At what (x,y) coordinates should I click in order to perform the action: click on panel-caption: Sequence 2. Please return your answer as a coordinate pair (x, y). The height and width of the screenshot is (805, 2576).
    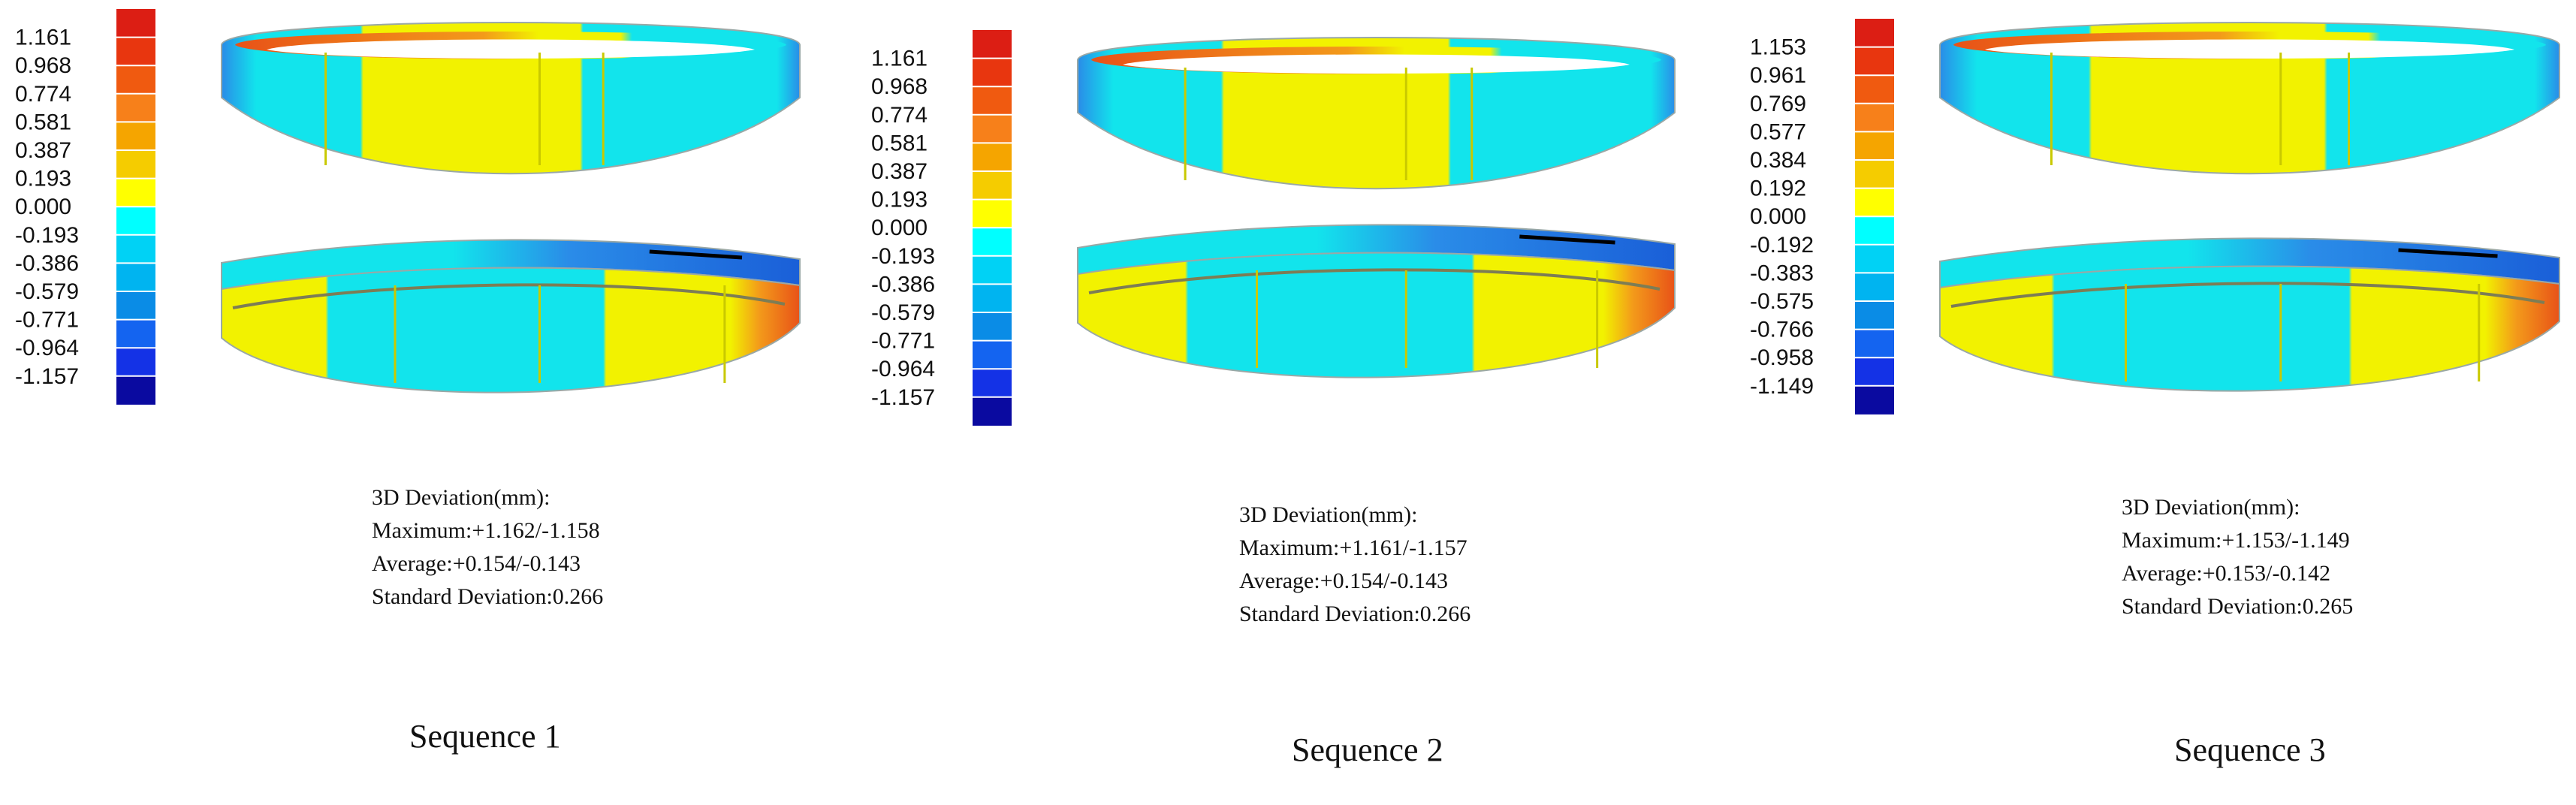
    Looking at the image, I should click on (1367, 749).